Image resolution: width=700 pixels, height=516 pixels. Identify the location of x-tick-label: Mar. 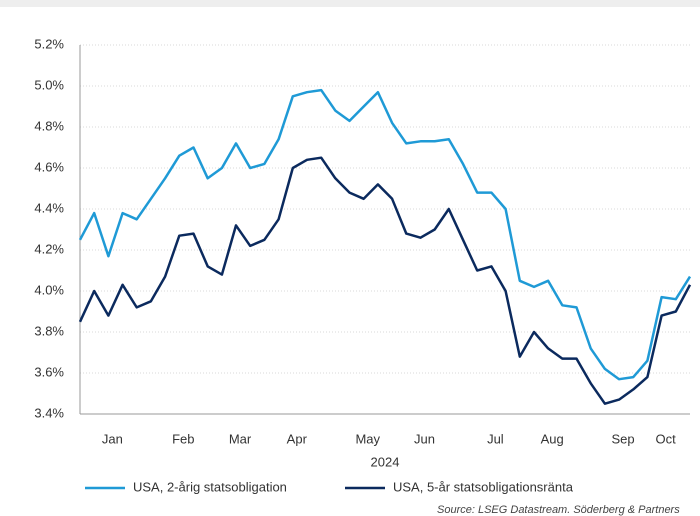
(240, 438).